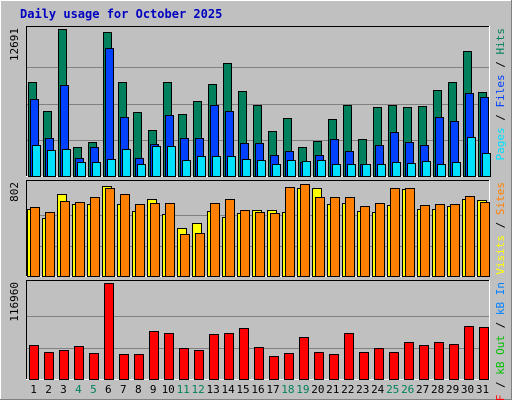  What do you see at coordinates (272, 389) in the screenshot?
I see `day-label-17: 17` at bounding box center [272, 389].